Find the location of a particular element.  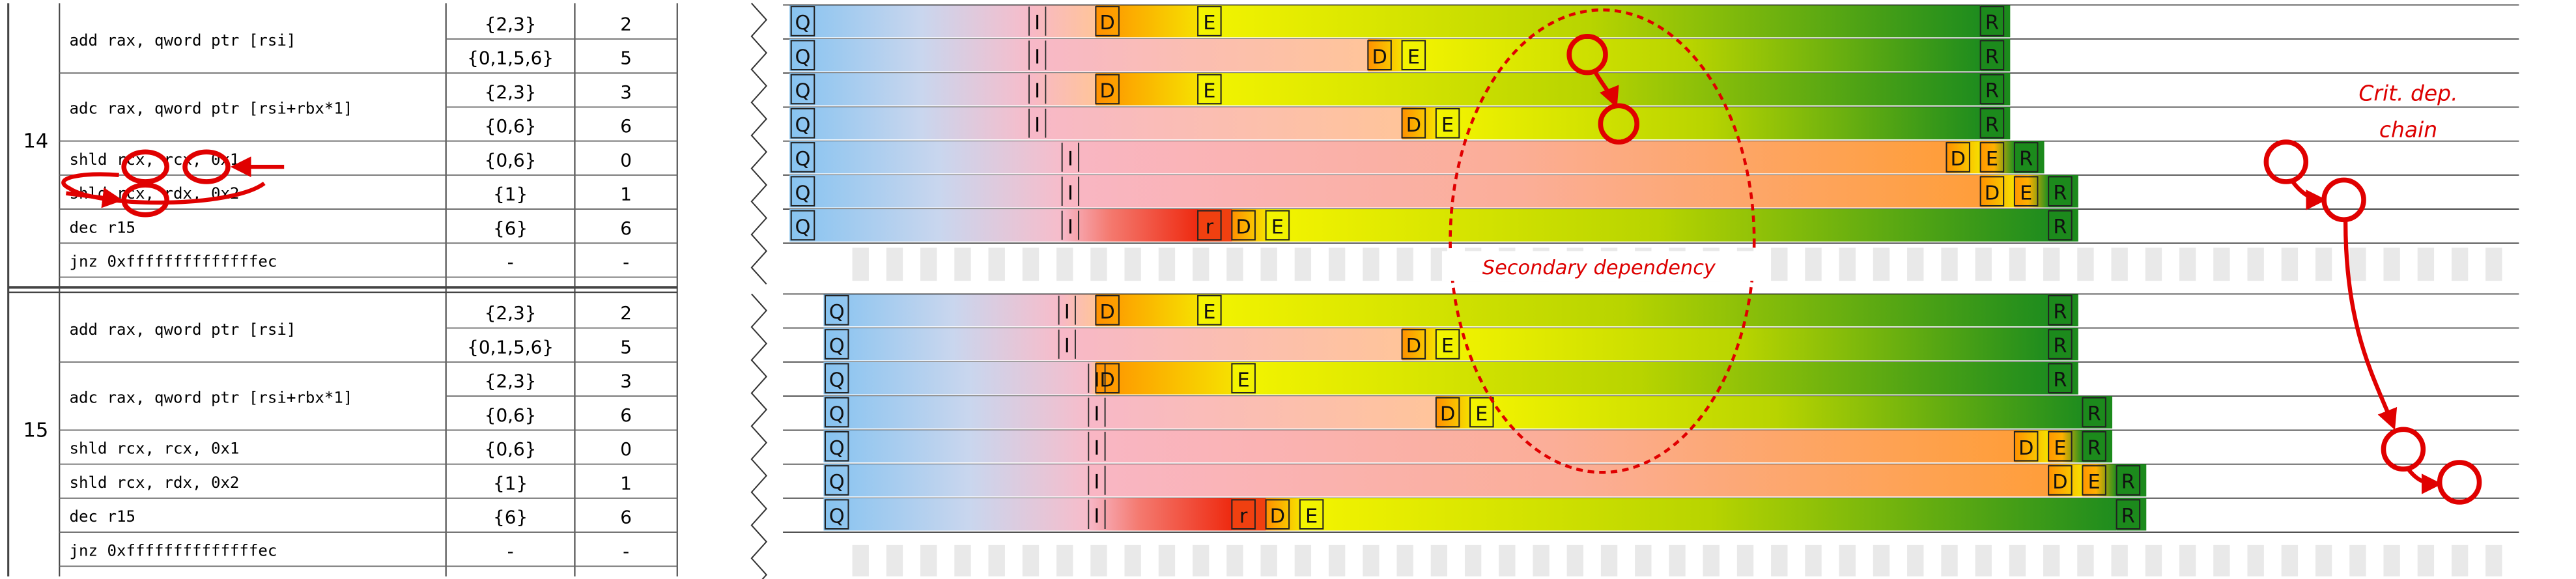

instruction-text: add rax, qword ptr [rsi] is located at coordinates (183, 329).